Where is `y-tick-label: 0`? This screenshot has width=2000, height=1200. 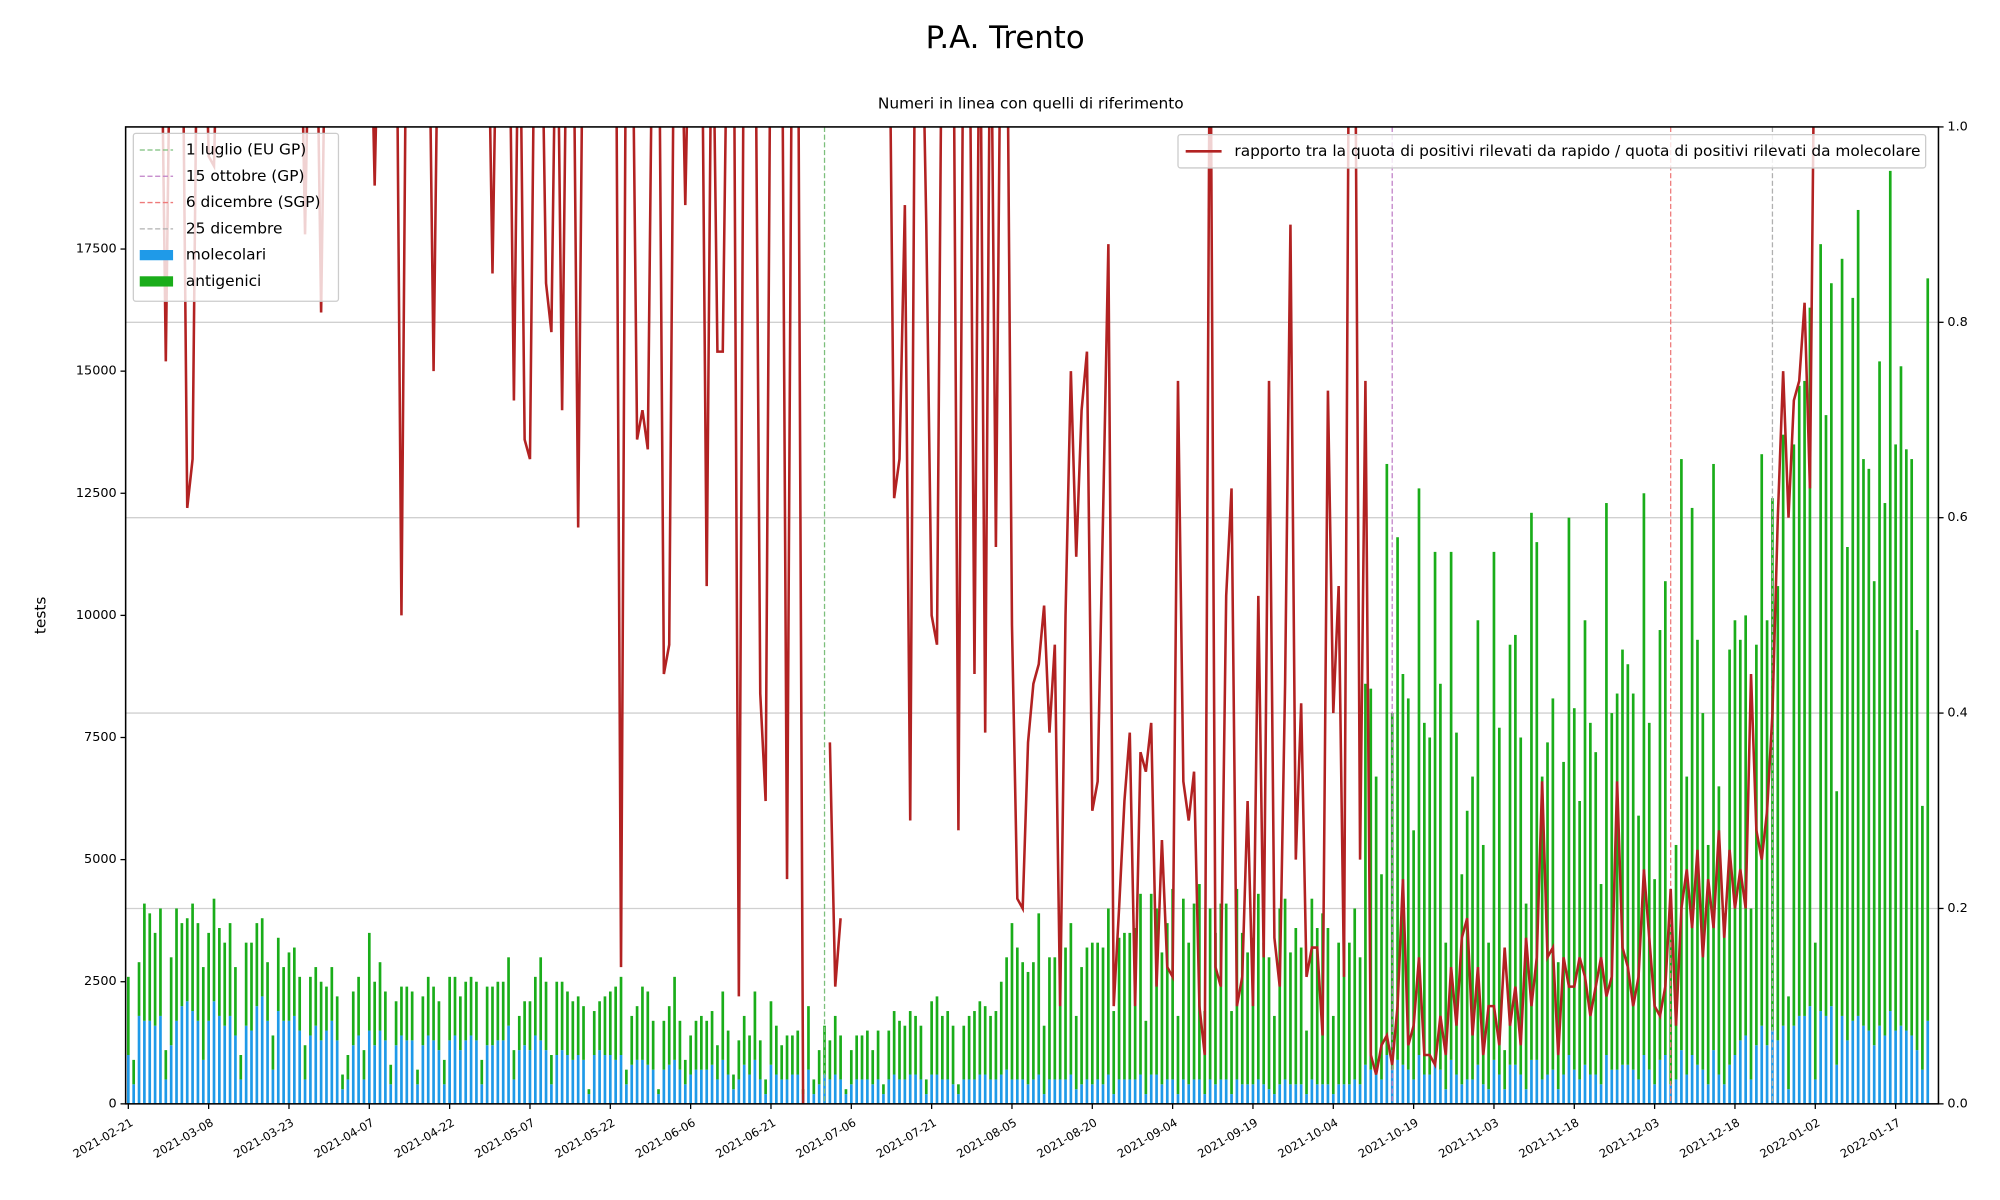
y-tick-label: 0 is located at coordinates (113, 1103).